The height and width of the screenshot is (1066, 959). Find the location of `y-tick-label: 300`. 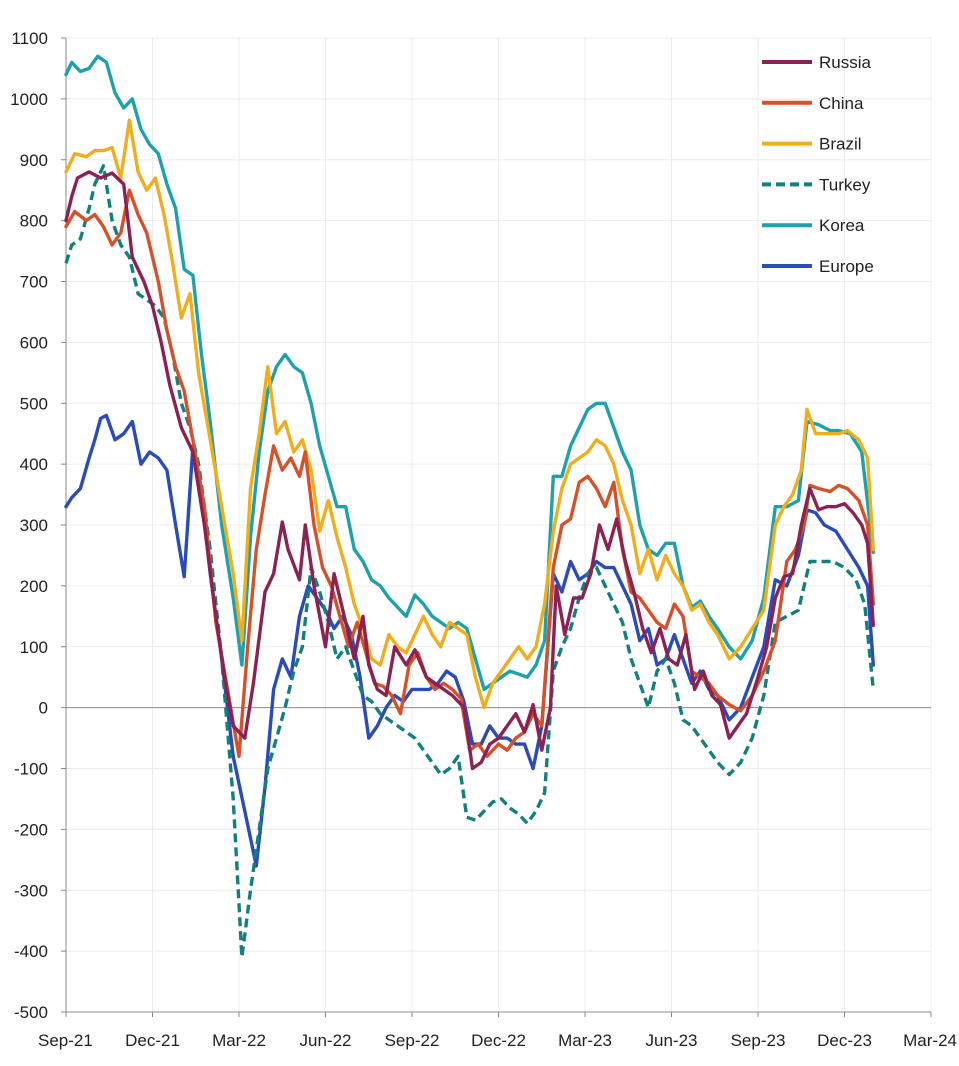

y-tick-label: 300 is located at coordinates (34, 525).